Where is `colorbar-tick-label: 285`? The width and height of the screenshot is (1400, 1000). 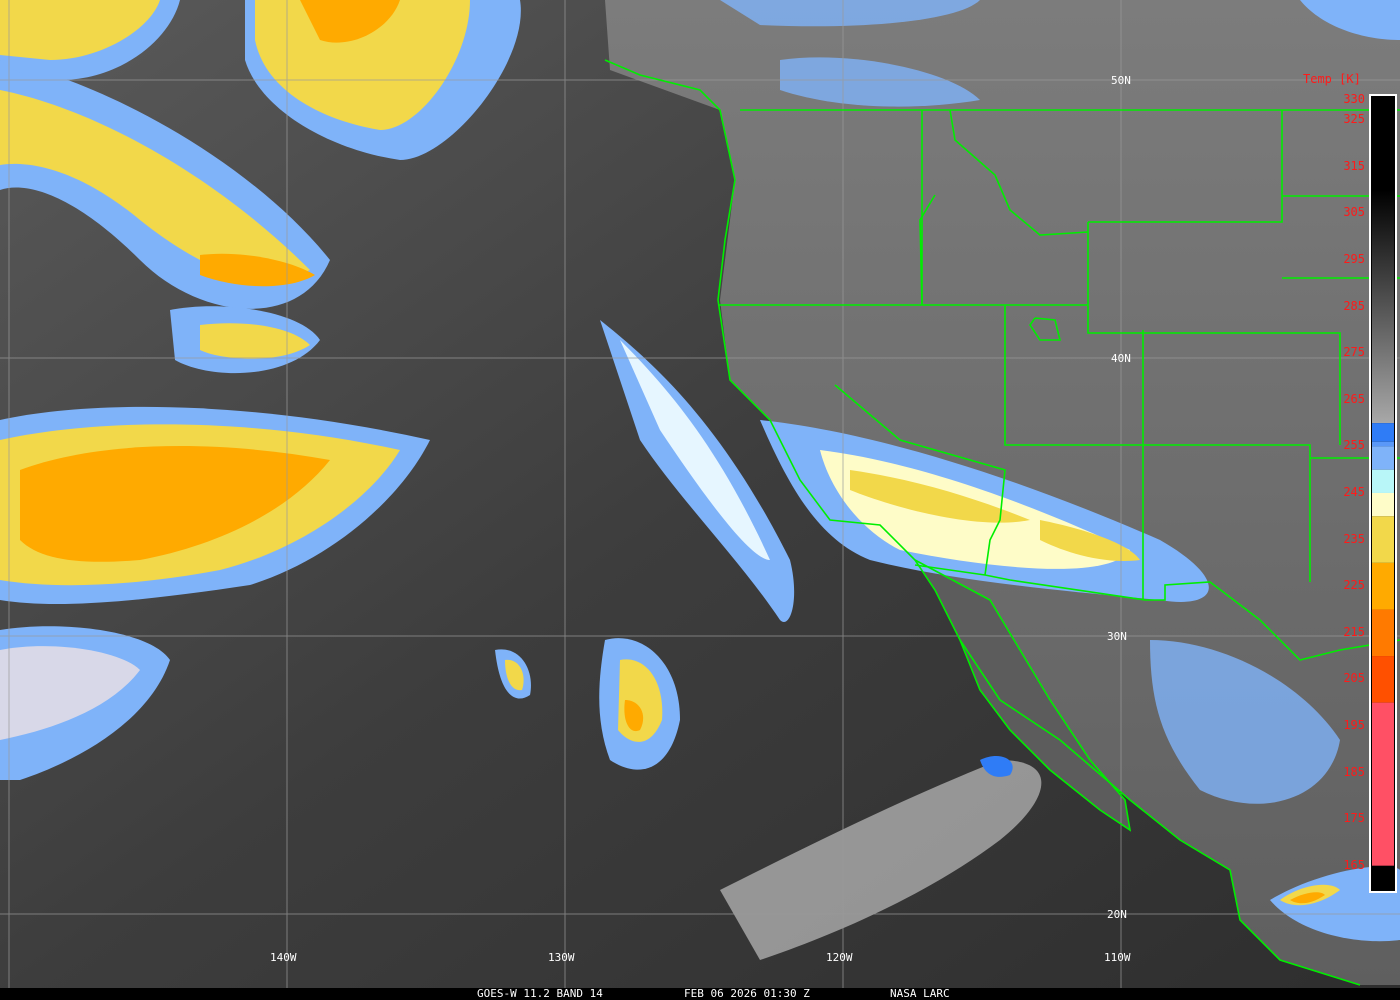
colorbar-tick-label: 285 is located at coordinates (1354, 305).